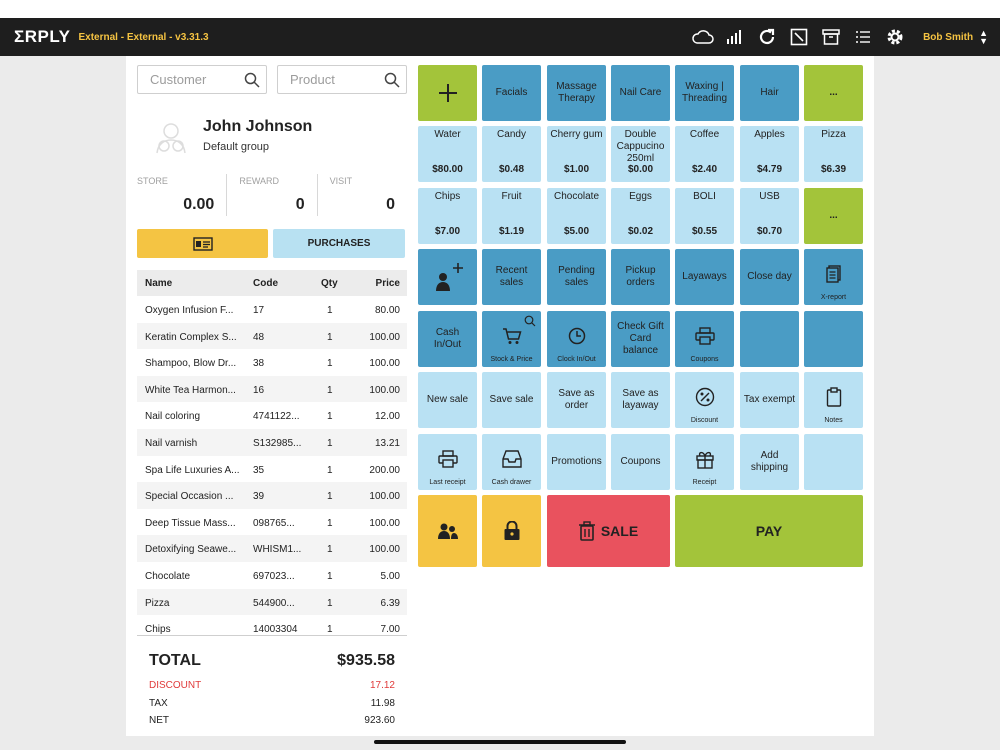 The height and width of the screenshot is (750, 1000). Describe the element at coordinates (272, 415) in the screenshot. I see `table-row: Nail coloring 4741122... 1 12.00` at that location.